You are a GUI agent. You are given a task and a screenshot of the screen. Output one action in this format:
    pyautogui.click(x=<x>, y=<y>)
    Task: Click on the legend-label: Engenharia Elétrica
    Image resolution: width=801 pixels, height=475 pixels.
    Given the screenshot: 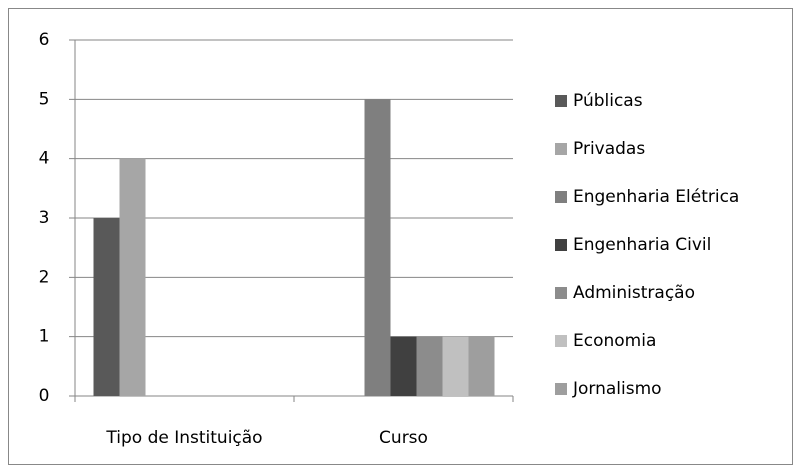 What is the action you would take?
    pyautogui.click(x=656, y=197)
    